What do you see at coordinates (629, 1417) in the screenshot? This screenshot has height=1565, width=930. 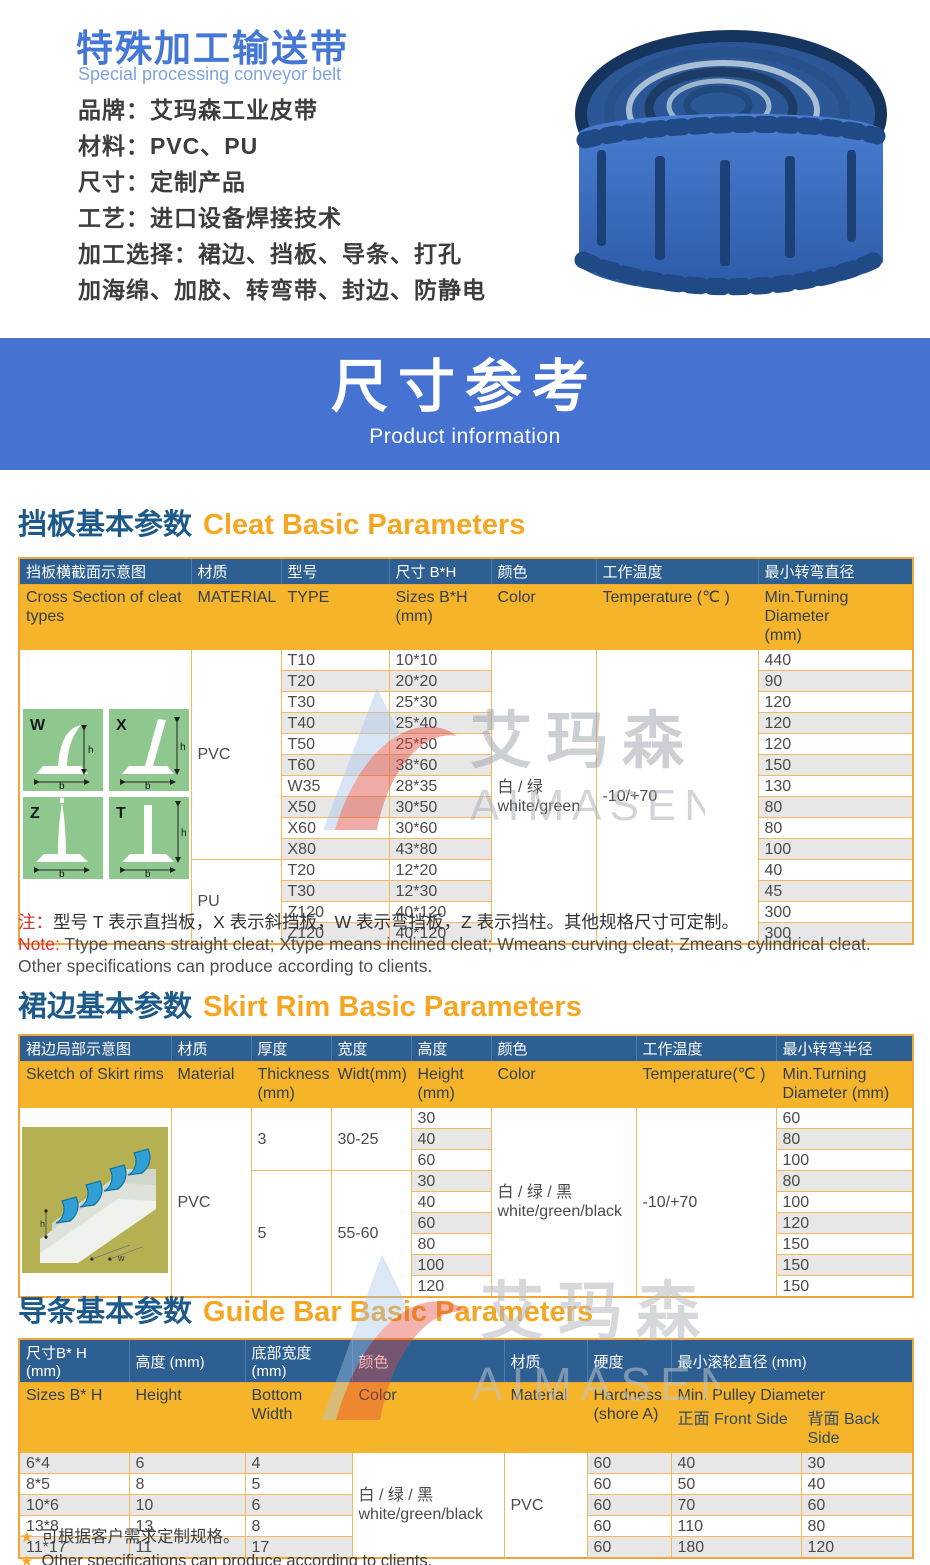 I see `col-header: Hardness (shore A)` at bounding box center [629, 1417].